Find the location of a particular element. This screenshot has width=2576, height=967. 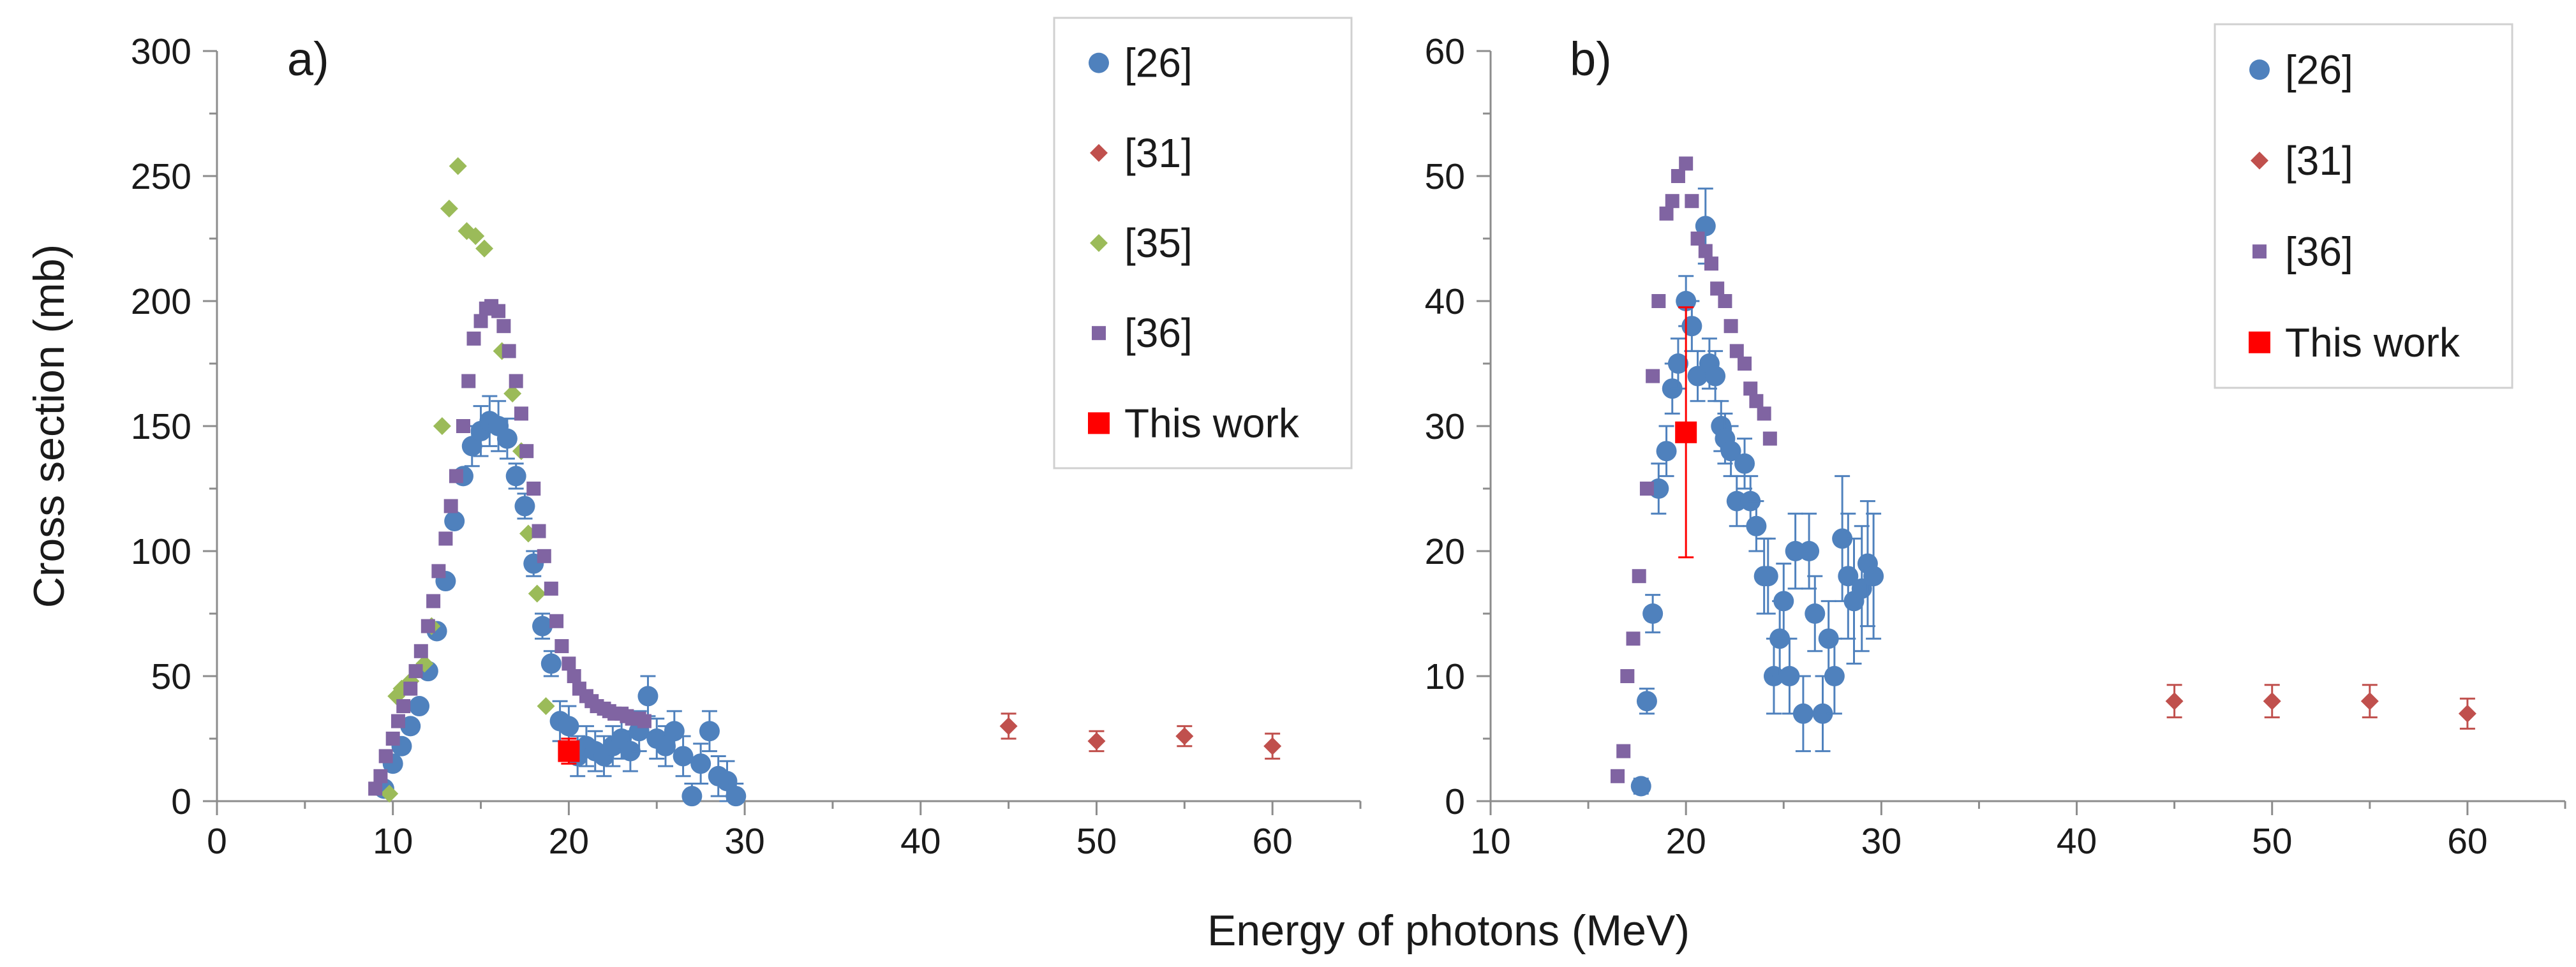

y-tick-label: 20 is located at coordinates (1445, 552).